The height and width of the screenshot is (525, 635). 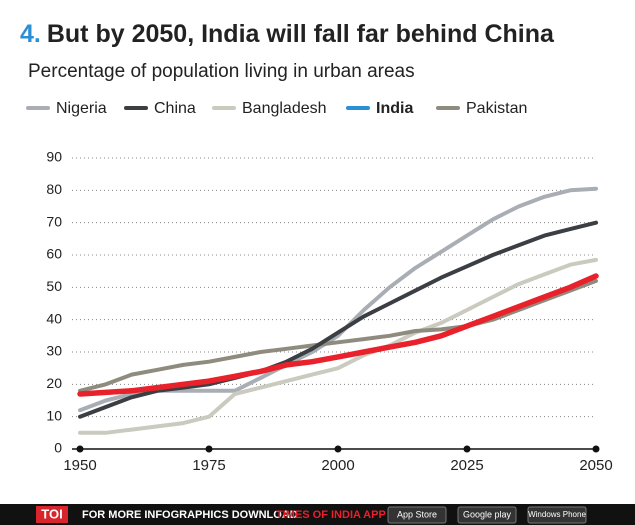 I want to click on x-tick-label: 1975, so click(x=208, y=465).